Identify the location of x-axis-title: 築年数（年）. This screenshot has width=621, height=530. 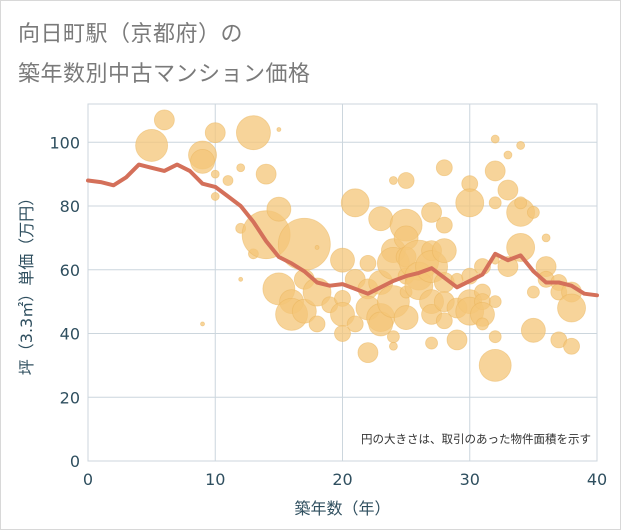
(342, 508).